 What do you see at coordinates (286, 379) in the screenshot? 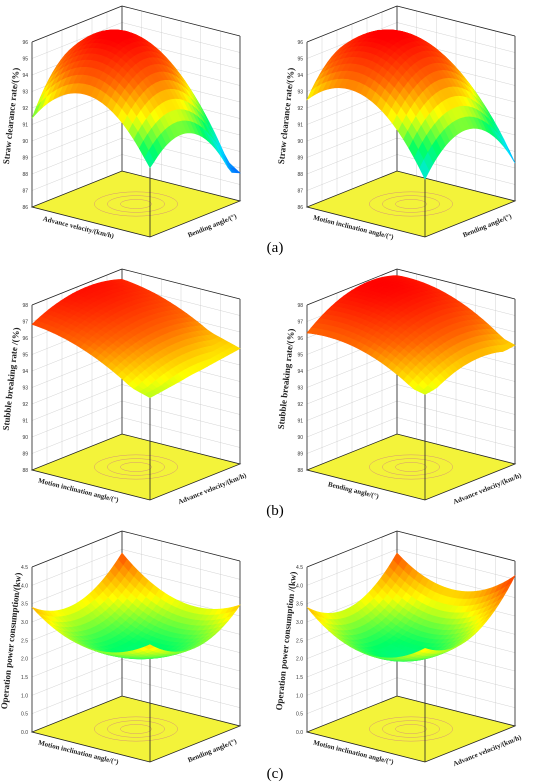
I see `z-axis-title: Stubble breaking rate/(%)` at bounding box center [286, 379].